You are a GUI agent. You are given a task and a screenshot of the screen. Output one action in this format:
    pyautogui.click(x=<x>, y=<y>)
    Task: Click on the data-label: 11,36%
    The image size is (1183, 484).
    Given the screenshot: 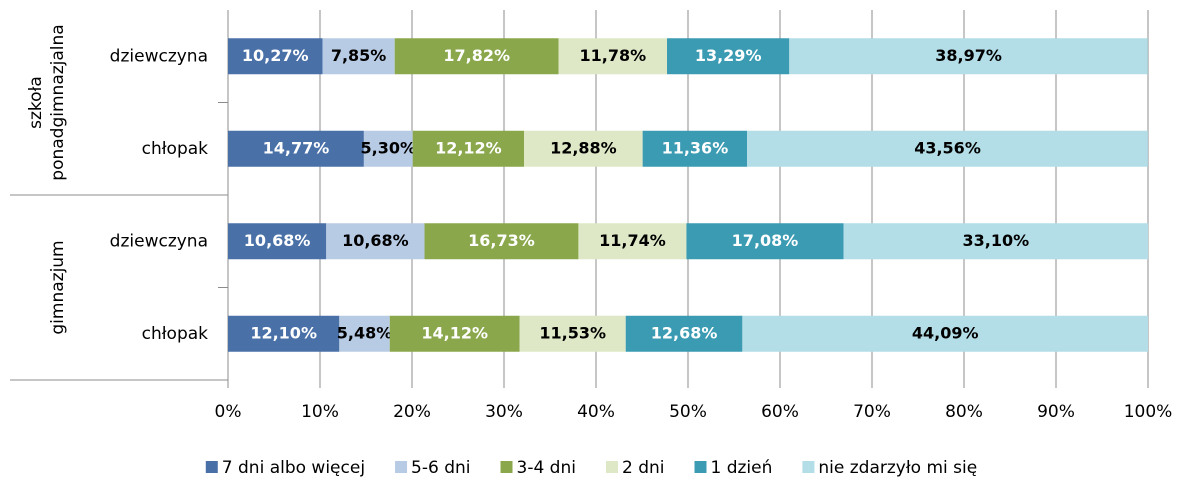 What is the action you would take?
    pyautogui.click(x=695, y=147)
    